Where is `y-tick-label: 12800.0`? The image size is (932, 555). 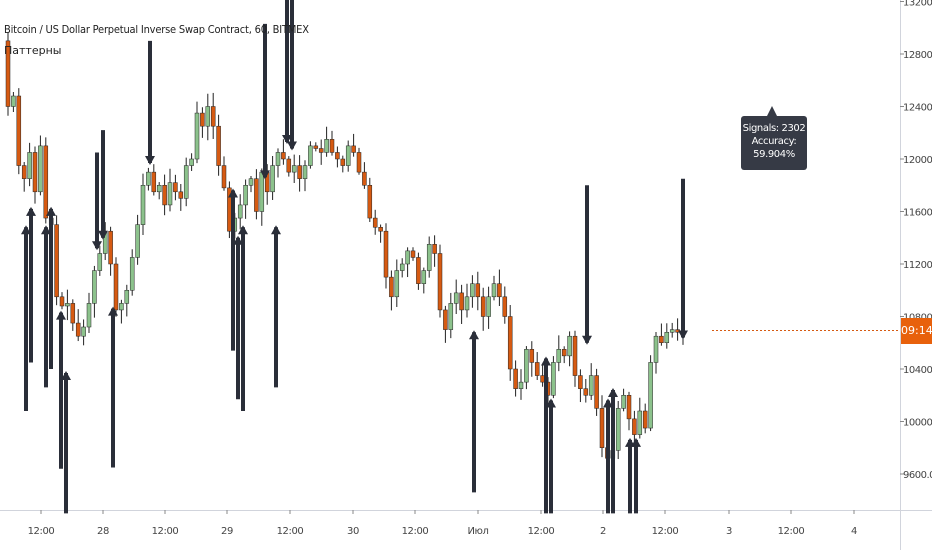
y-tick-label: 12800.0 is located at coordinates (917, 55).